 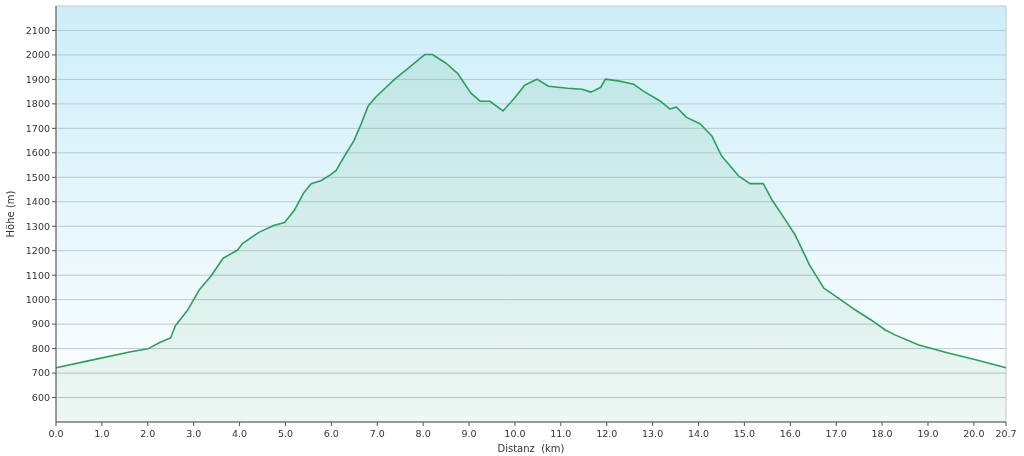 I want to click on y-tick-label: 1600, so click(x=37, y=153).